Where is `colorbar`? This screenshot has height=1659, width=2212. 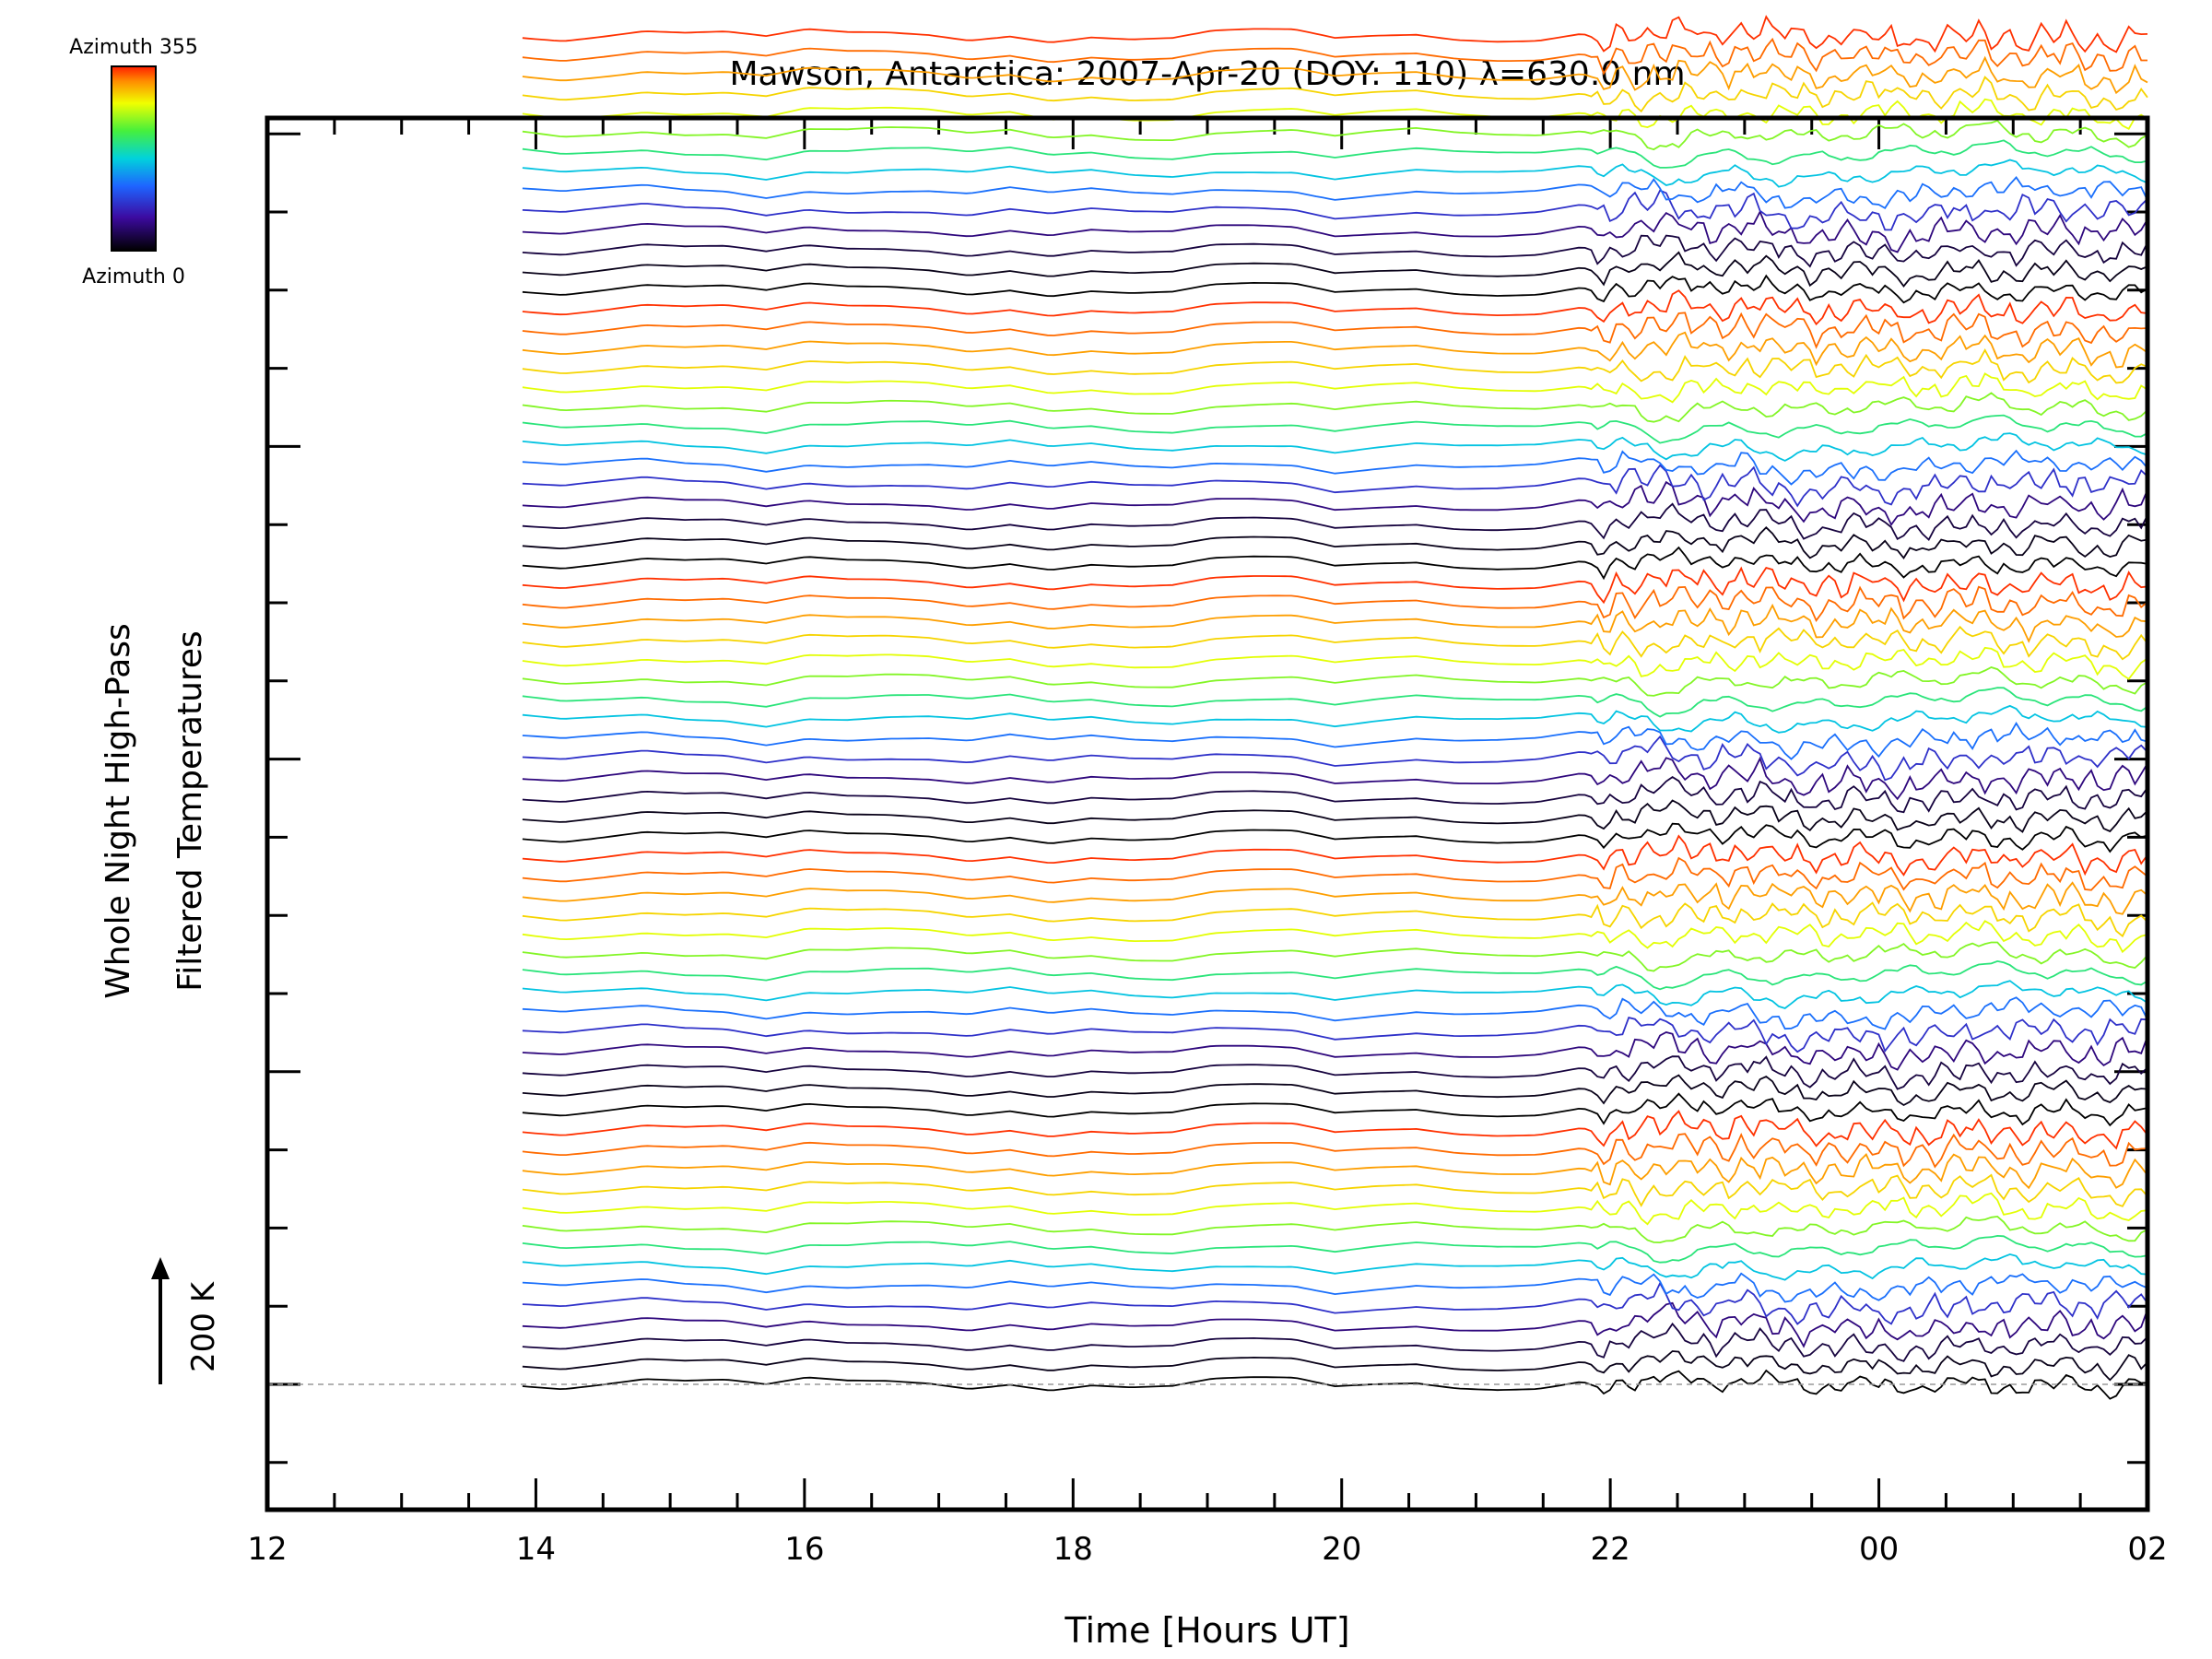 colorbar is located at coordinates (134, 158).